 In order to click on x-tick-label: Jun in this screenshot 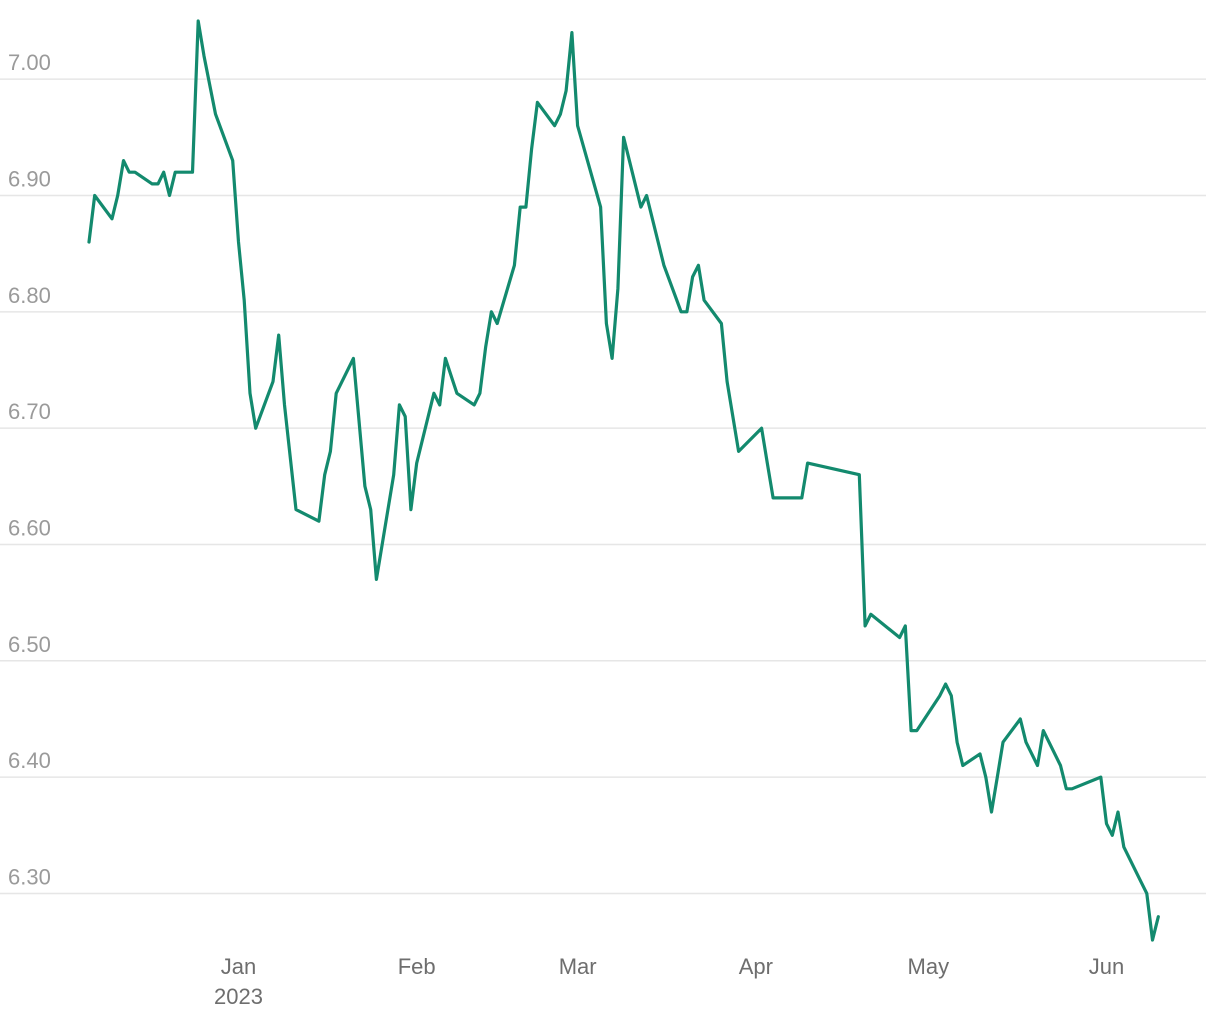, I will do `click(1106, 966)`.